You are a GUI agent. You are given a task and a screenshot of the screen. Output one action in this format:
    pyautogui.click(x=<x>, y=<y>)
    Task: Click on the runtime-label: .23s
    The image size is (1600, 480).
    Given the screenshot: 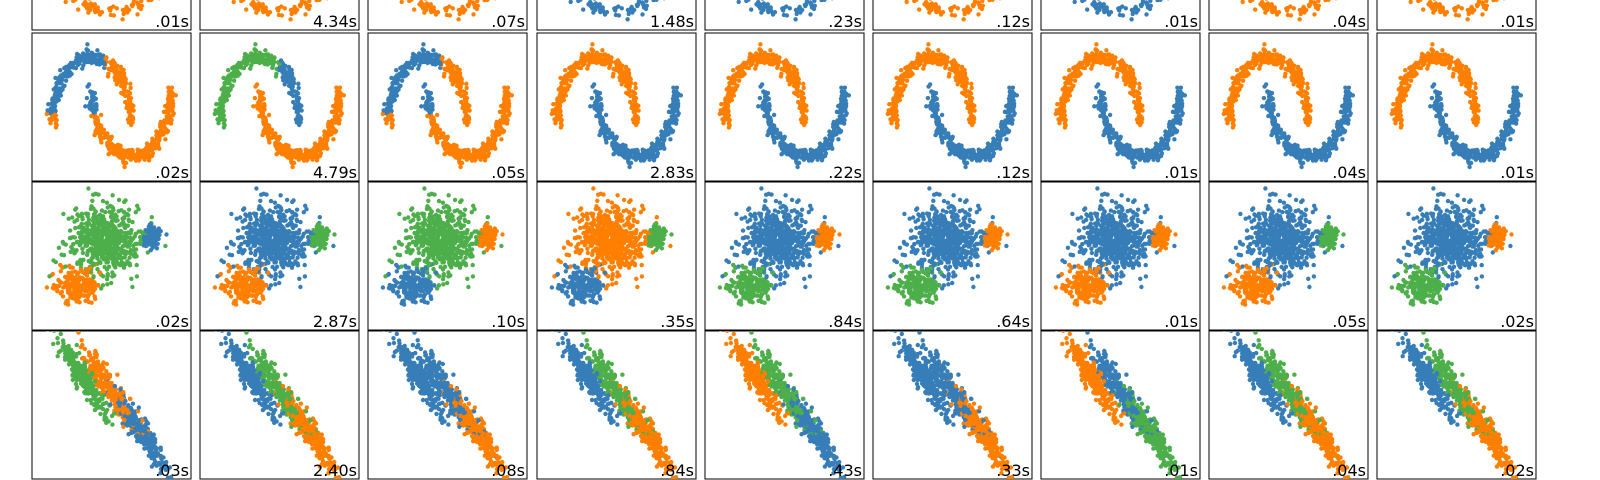 What is the action you would take?
    pyautogui.click(x=845, y=21)
    